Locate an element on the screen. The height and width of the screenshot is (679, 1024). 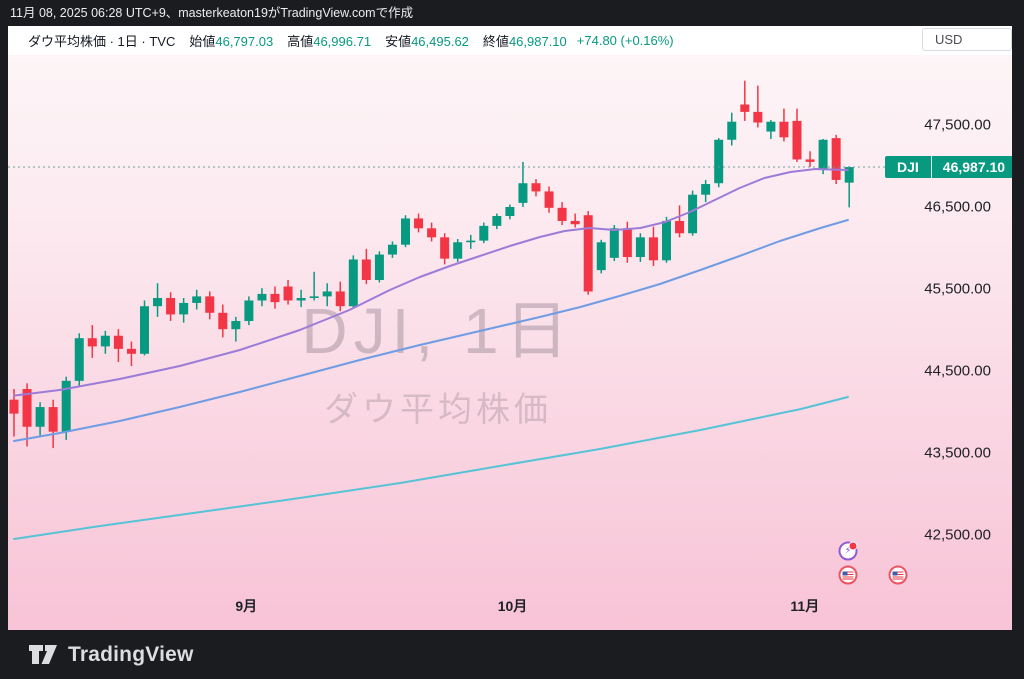
tradingview-logo-icon is located at coordinates (43, 654).